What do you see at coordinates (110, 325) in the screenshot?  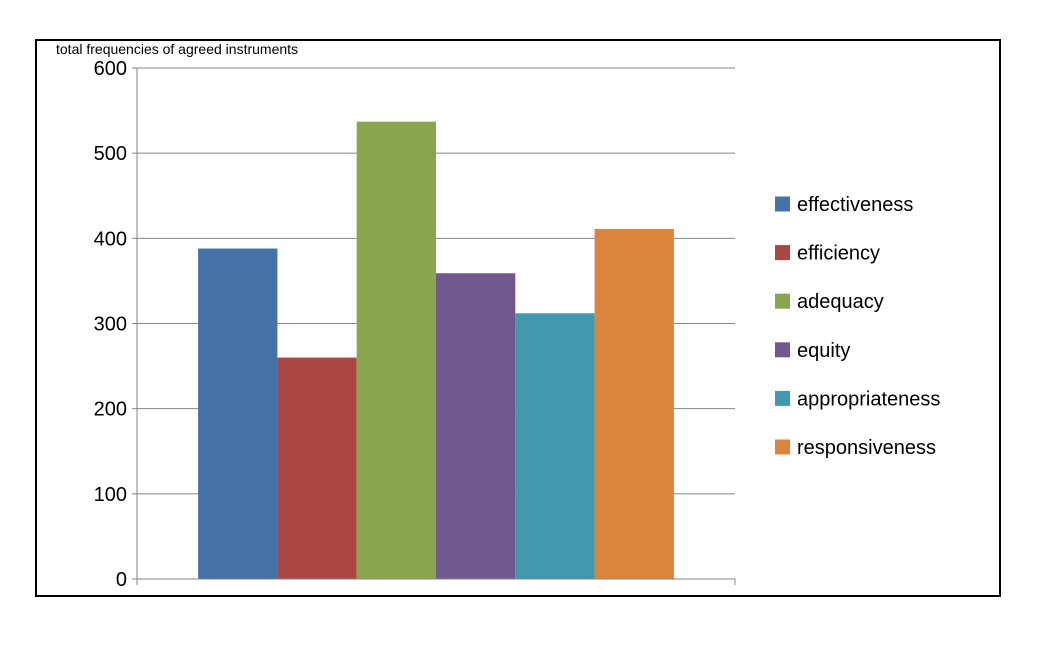 I see `y-tick-label: 300` at bounding box center [110, 325].